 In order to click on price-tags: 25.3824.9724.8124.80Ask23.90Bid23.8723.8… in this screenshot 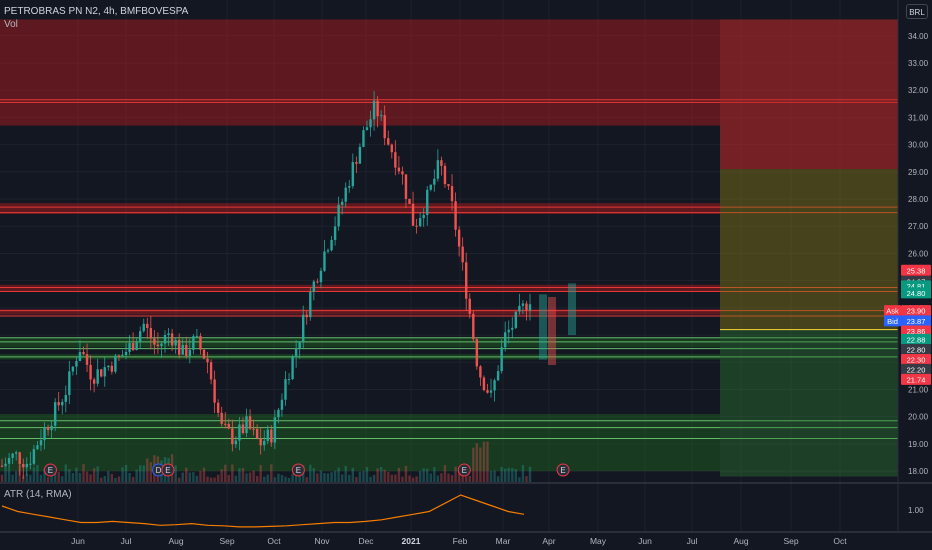, I will do `click(907, 324)`.